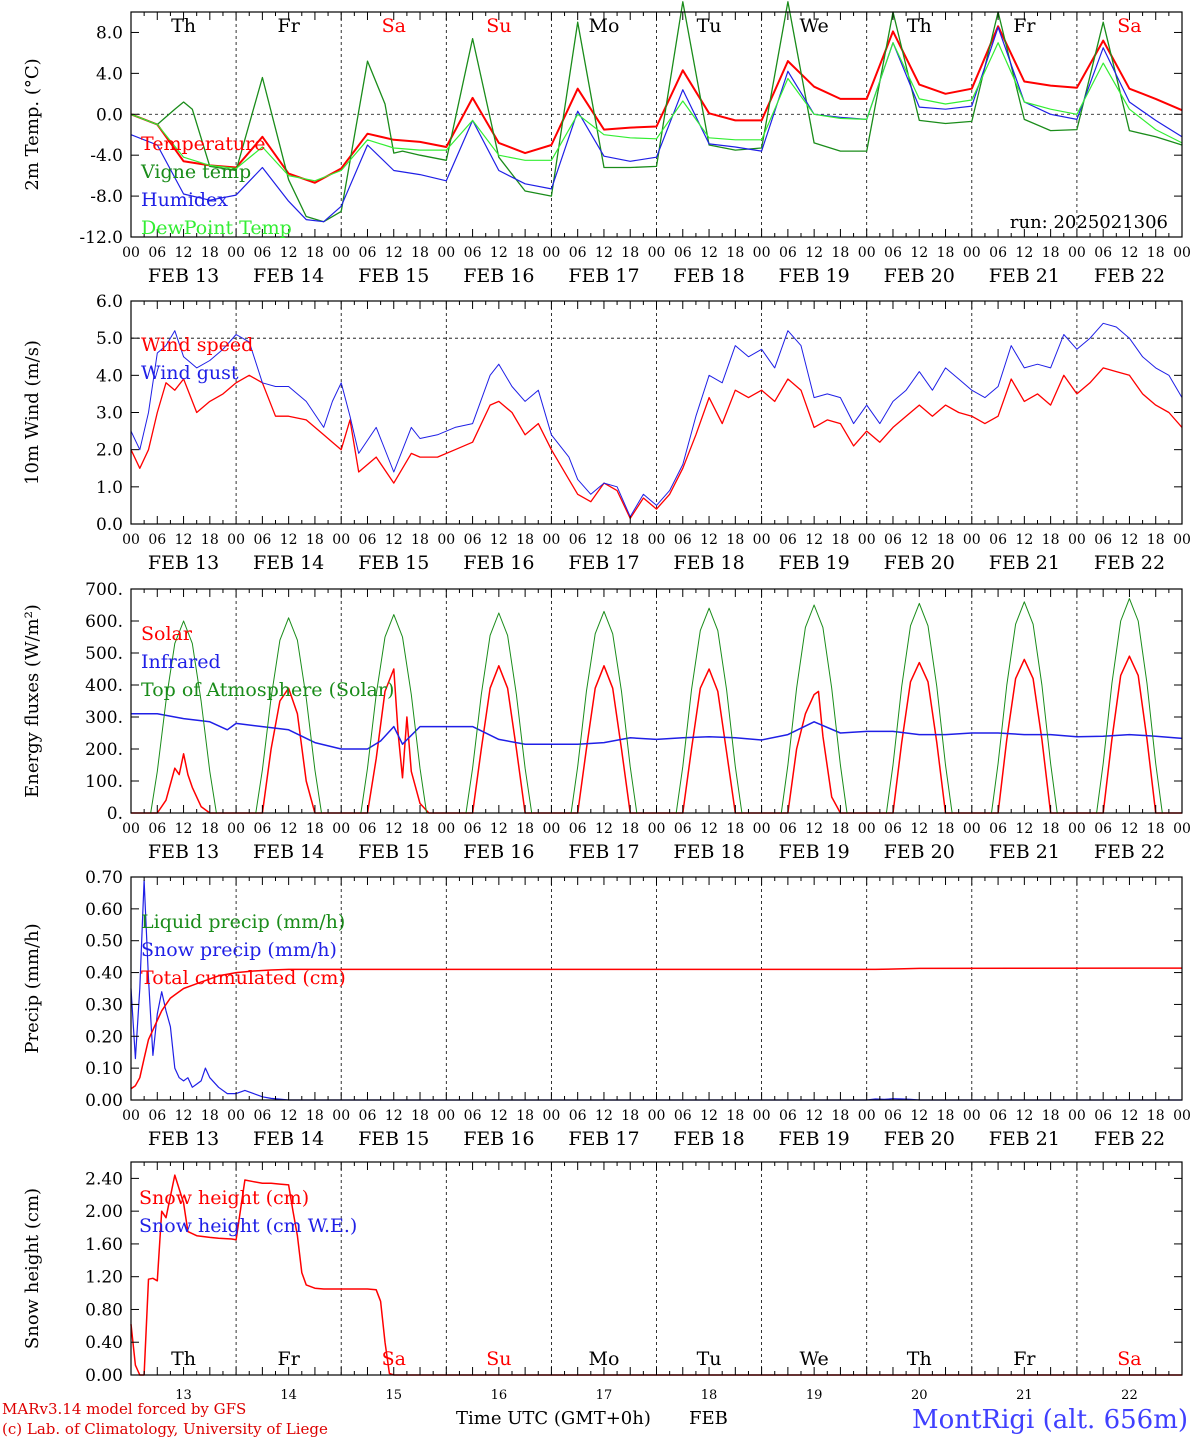  What do you see at coordinates (1129, 1395) in the screenshot?
I see `day-number-label: 22` at bounding box center [1129, 1395].